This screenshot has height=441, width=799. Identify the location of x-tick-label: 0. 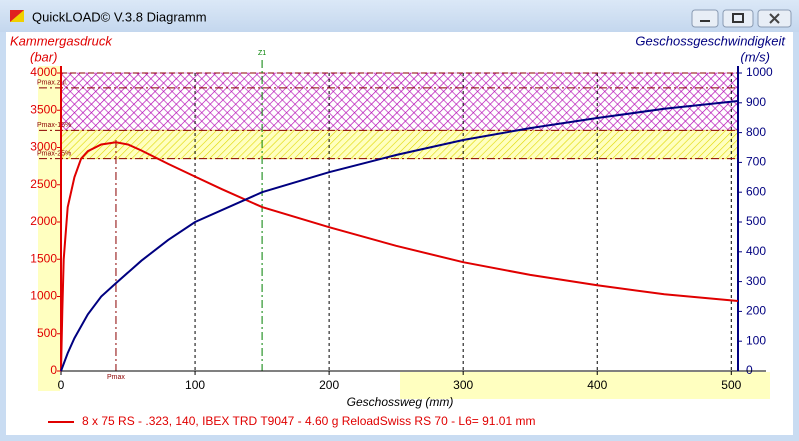
(61, 385).